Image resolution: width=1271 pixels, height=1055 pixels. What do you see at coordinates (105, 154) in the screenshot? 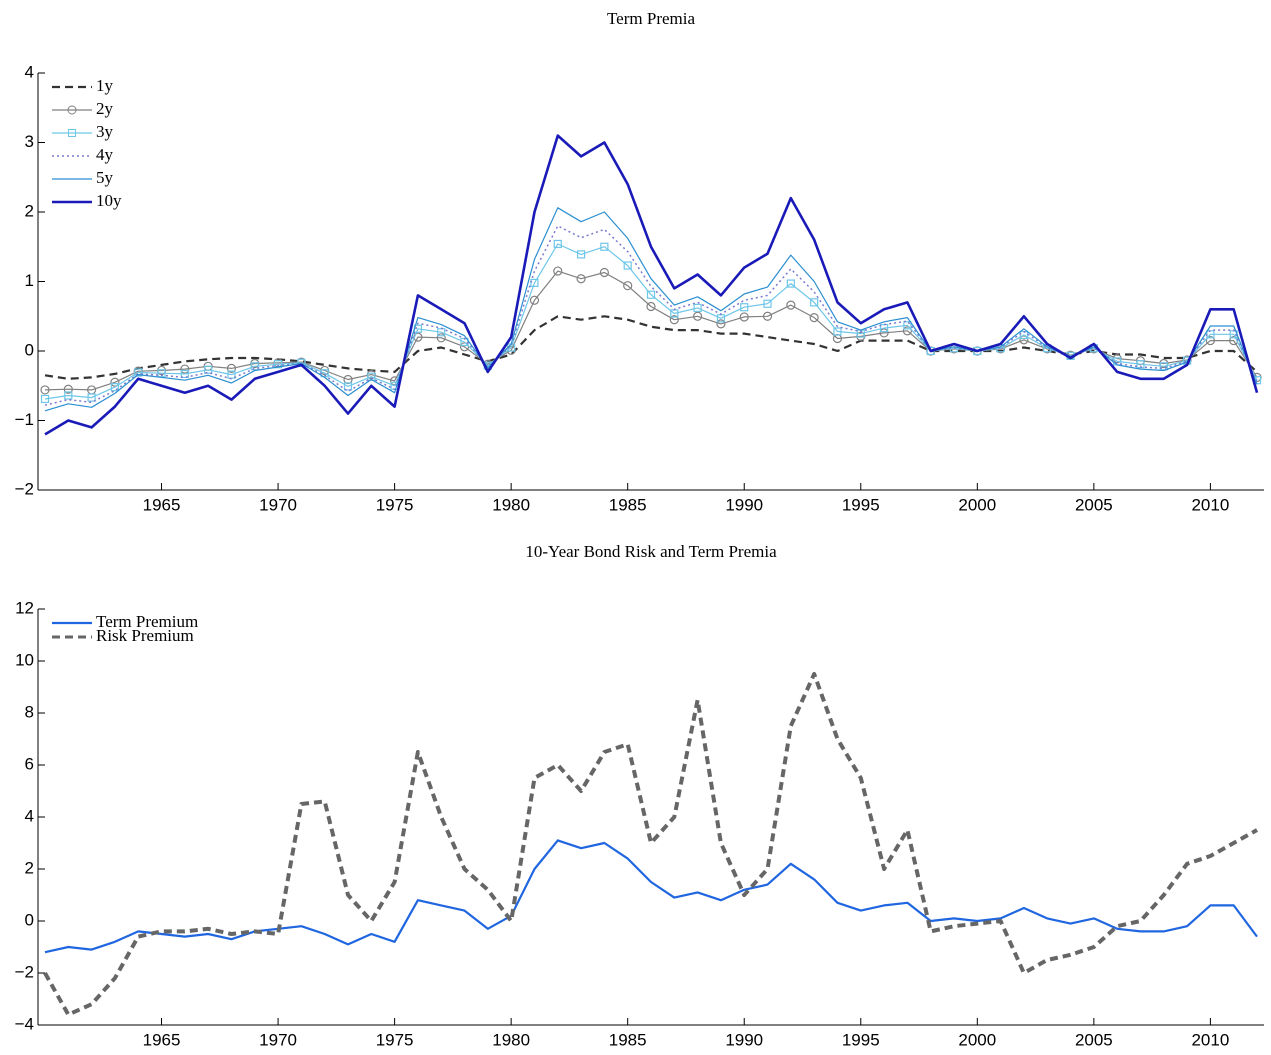
I see `legend-label: 4y` at bounding box center [105, 154].